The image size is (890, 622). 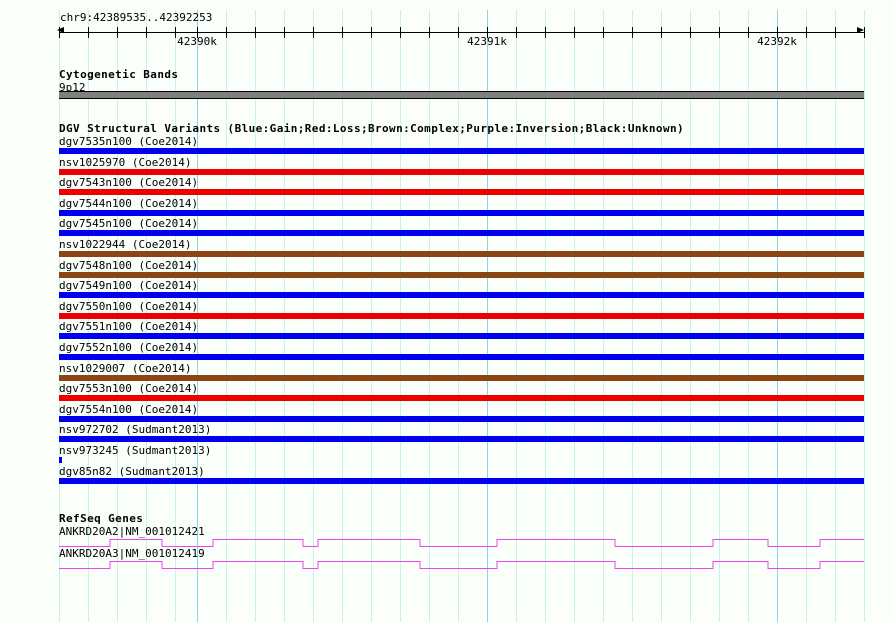 I want to click on ruler-tick-label: 42392k, so click(x=777, y=41).